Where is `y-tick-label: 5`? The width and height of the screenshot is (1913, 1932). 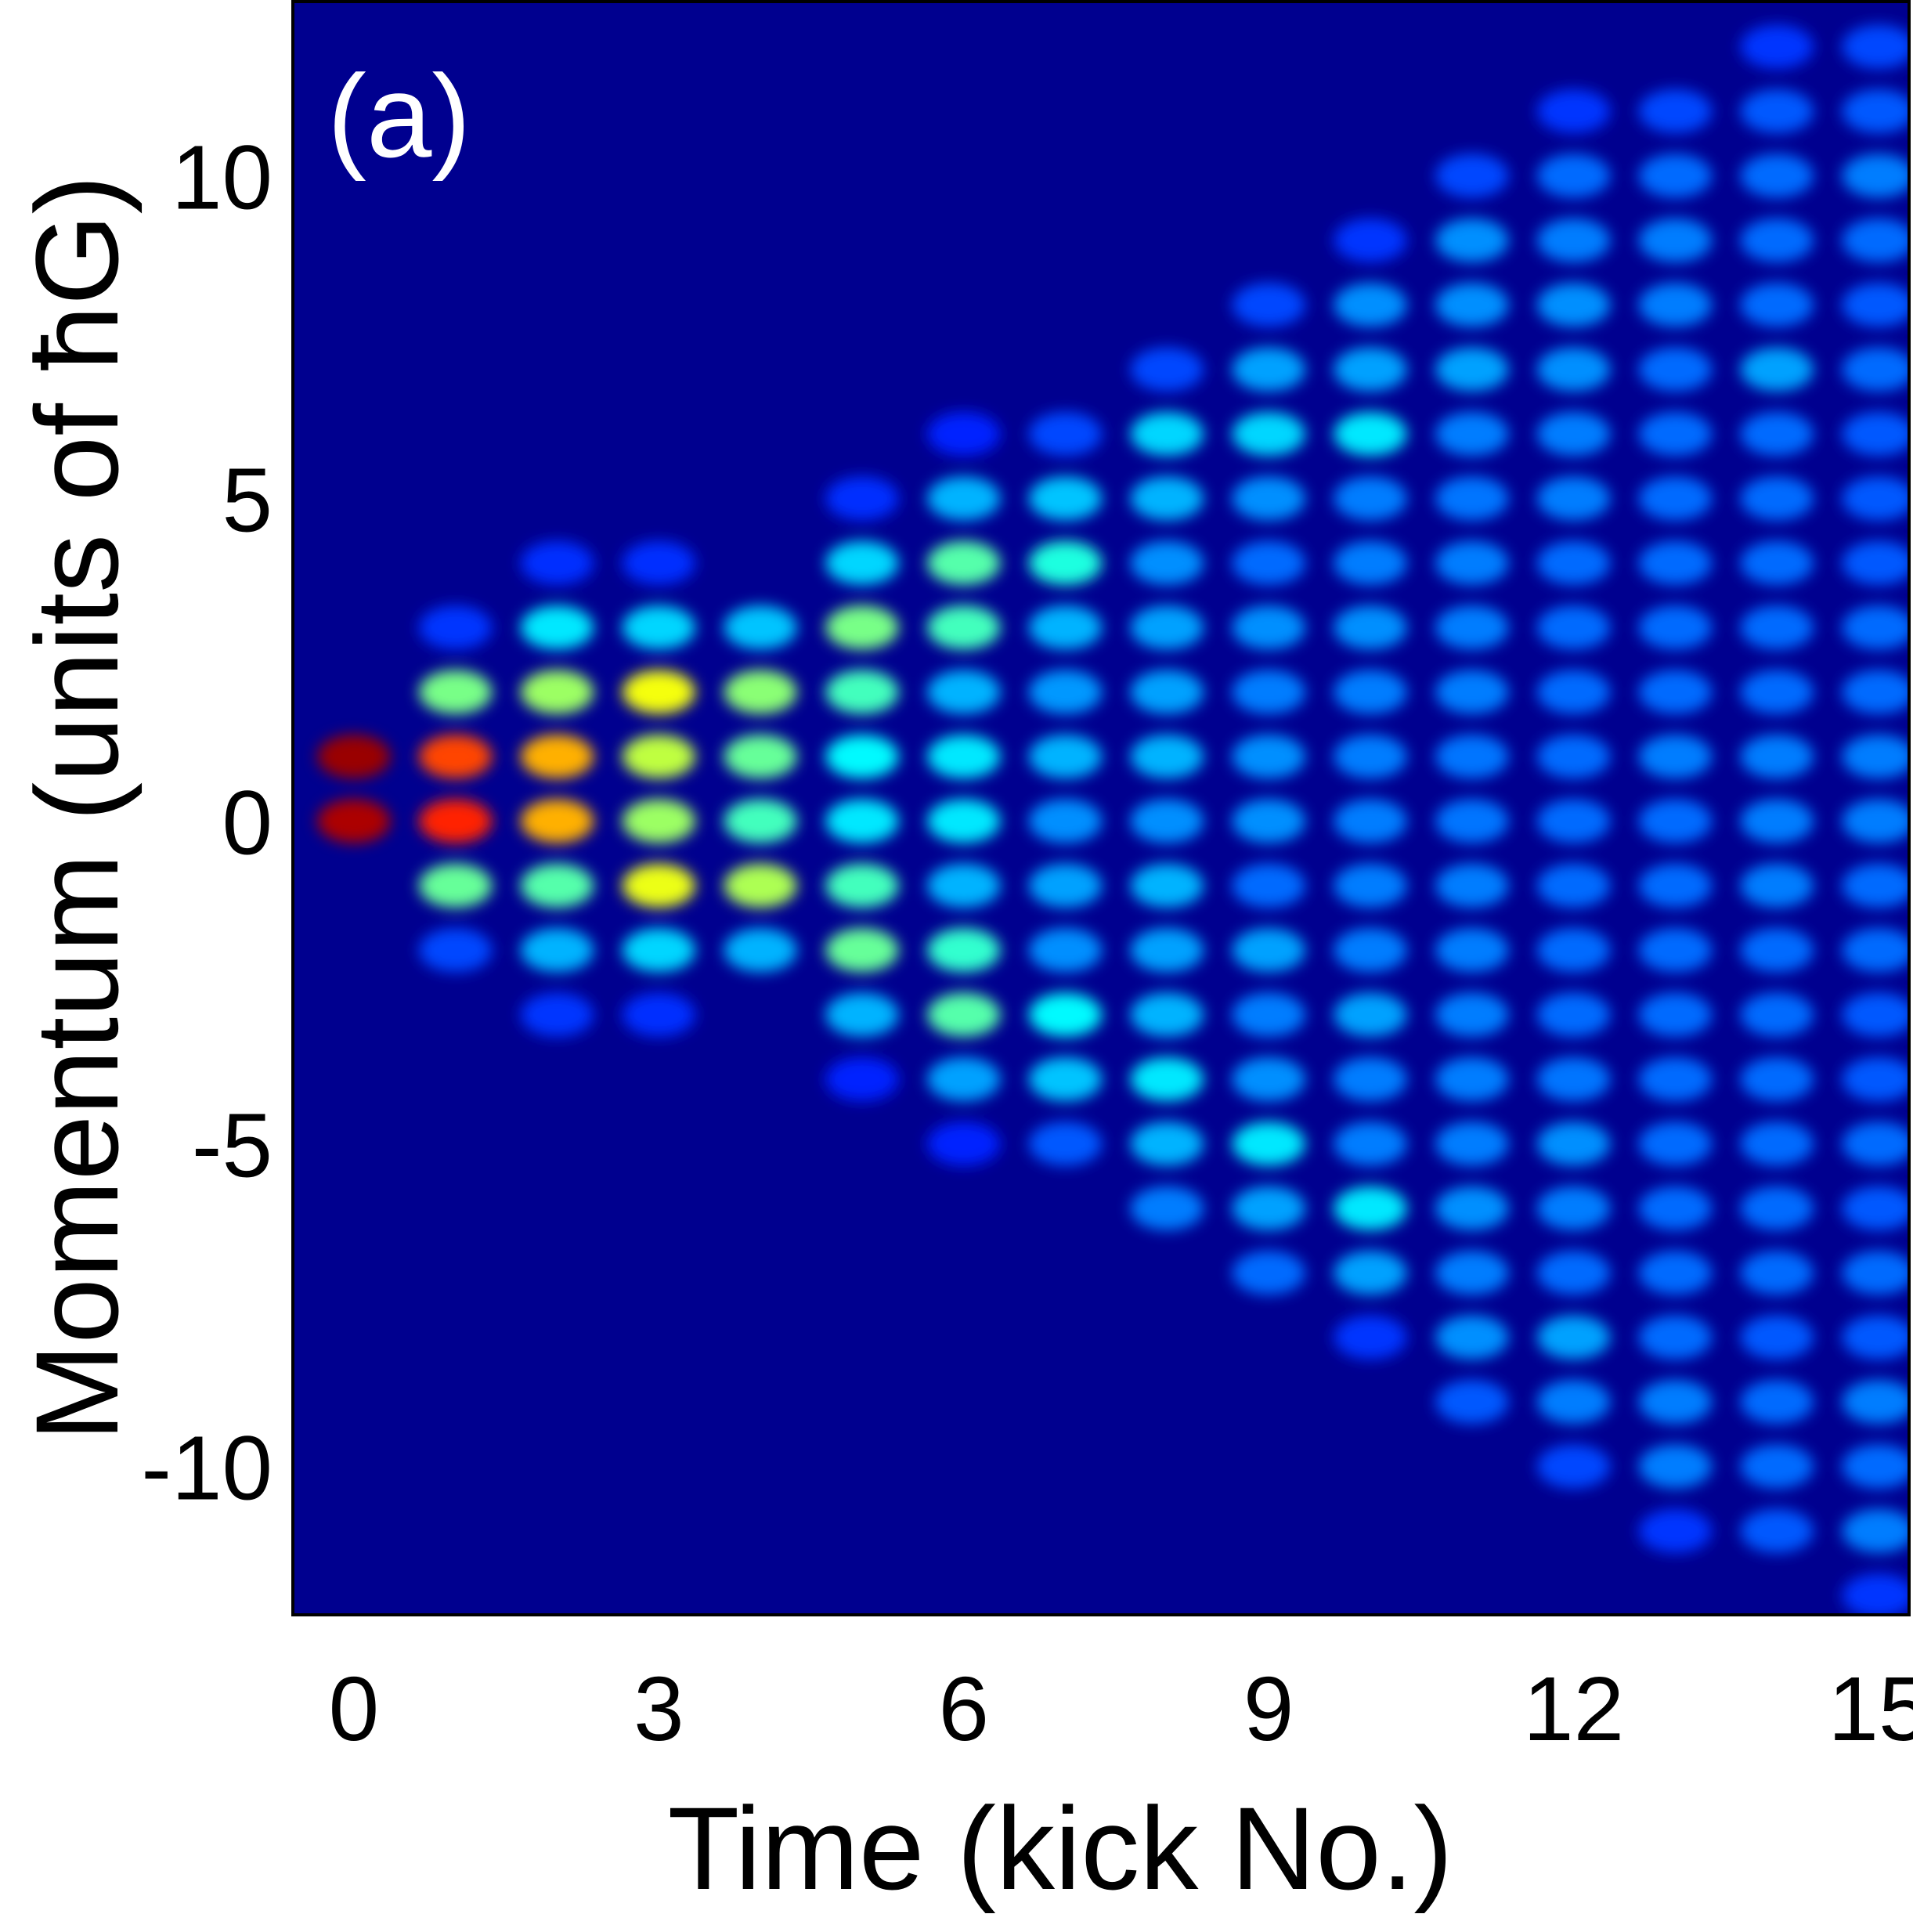 y-tick-label: 5 is located at coordinates (247, 500).